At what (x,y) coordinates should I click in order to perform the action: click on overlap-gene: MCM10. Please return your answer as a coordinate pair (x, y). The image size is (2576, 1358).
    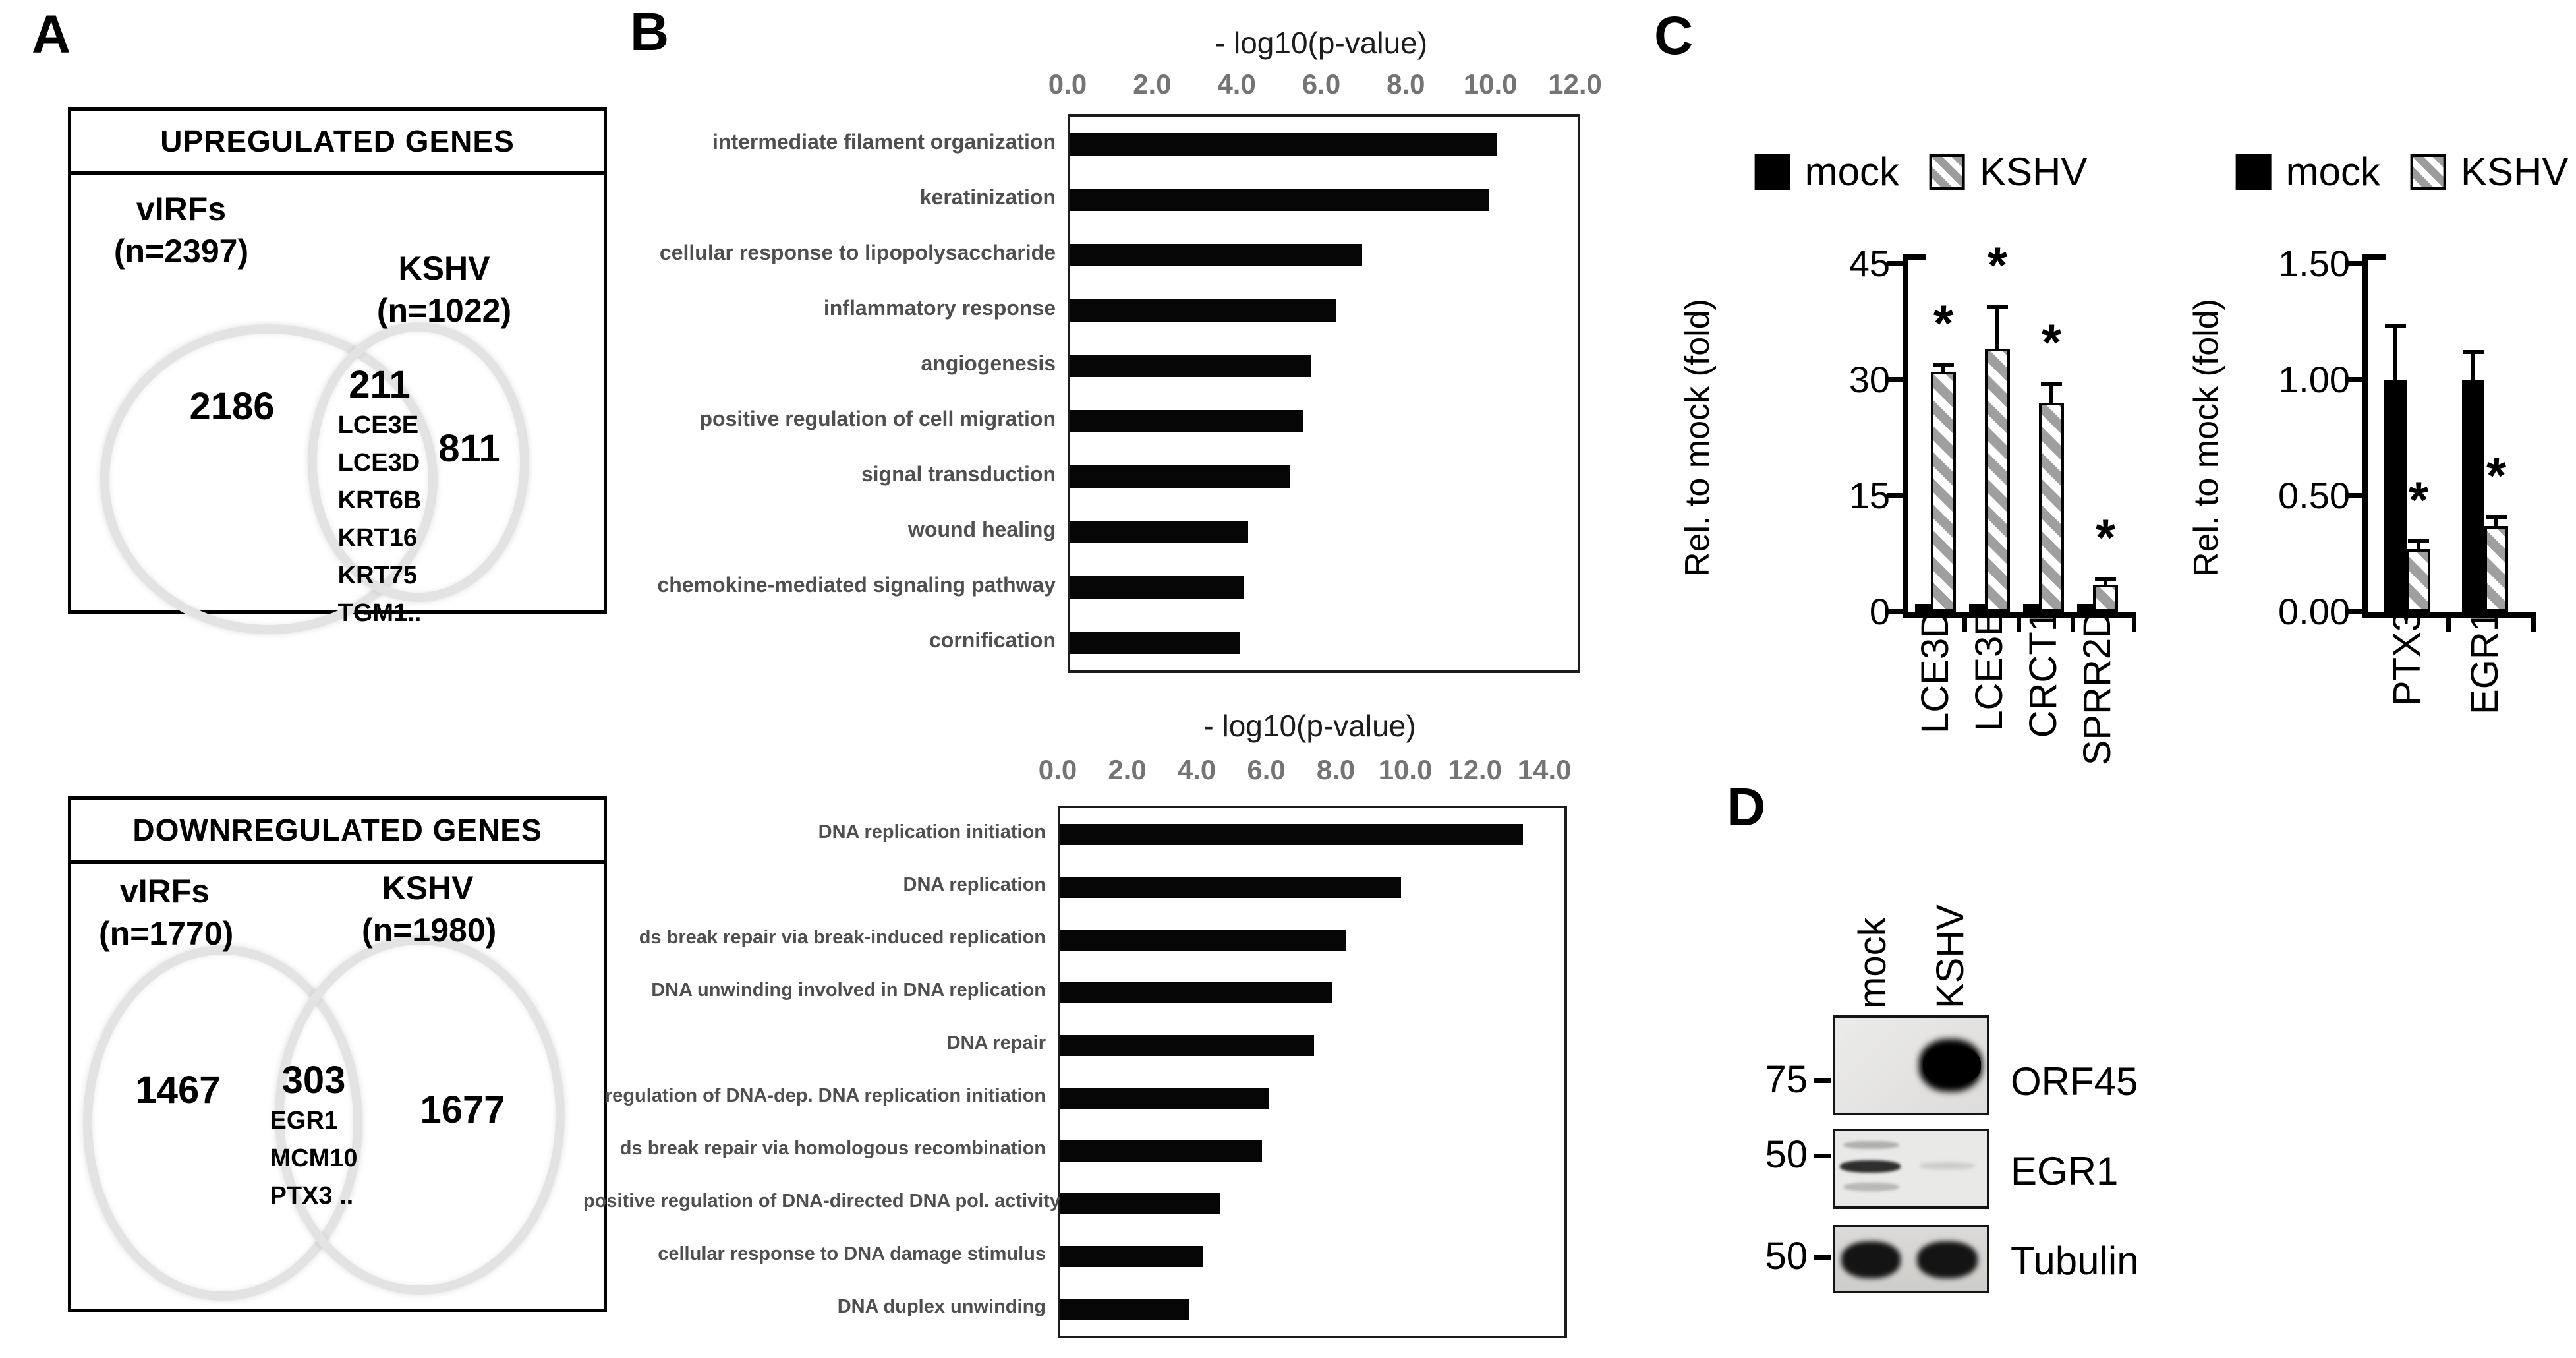
    Looking at the image, I should click on (314, 1158).